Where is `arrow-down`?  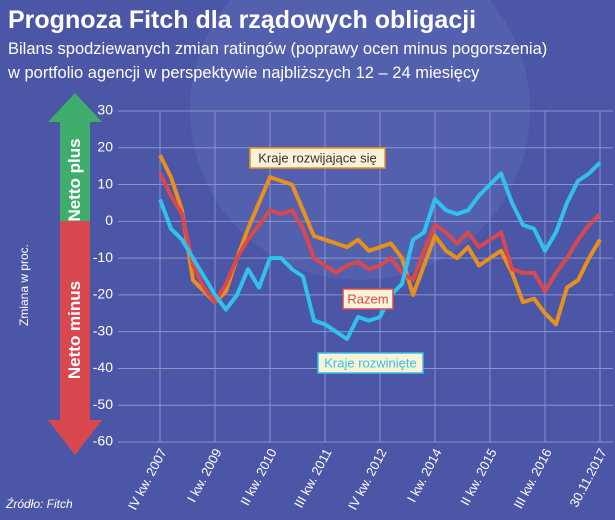
arrow-down is located at coordinates (75, 338).